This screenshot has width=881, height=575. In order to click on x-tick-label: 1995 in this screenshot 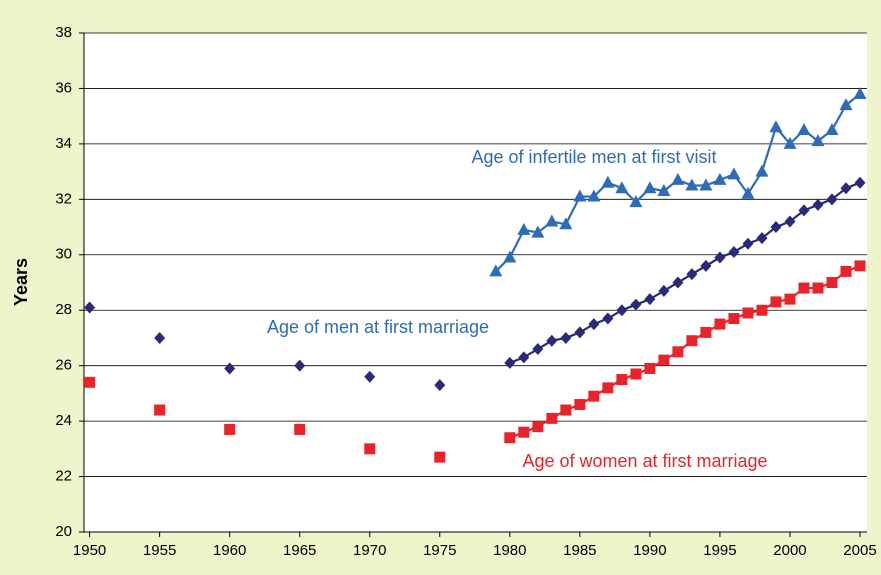, I will do `click(719, 550)`.